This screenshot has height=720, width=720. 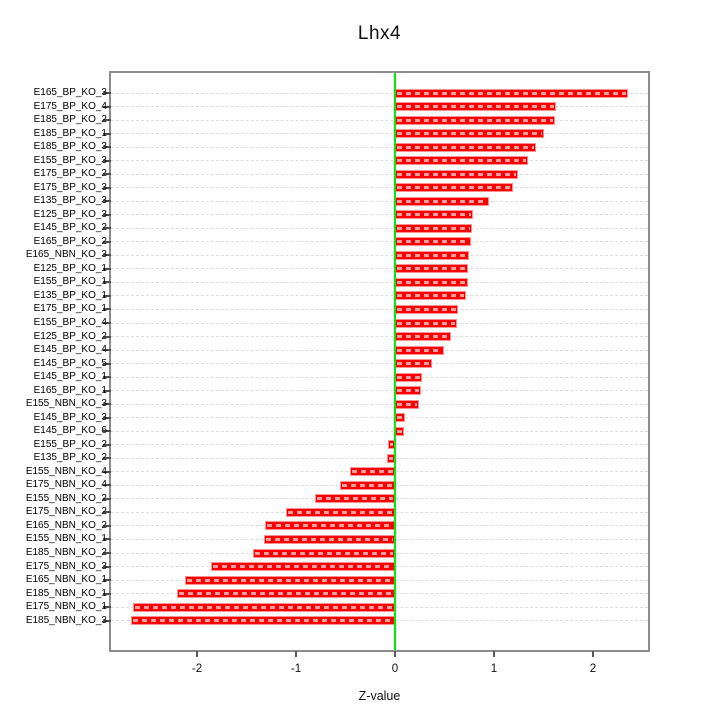 I want to click on x-axis-tick-label: 1, so click(x=494, y=669).